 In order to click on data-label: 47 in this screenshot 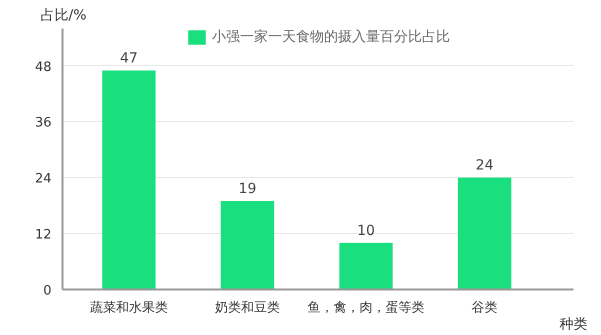, I will do `click(129, 58)`.